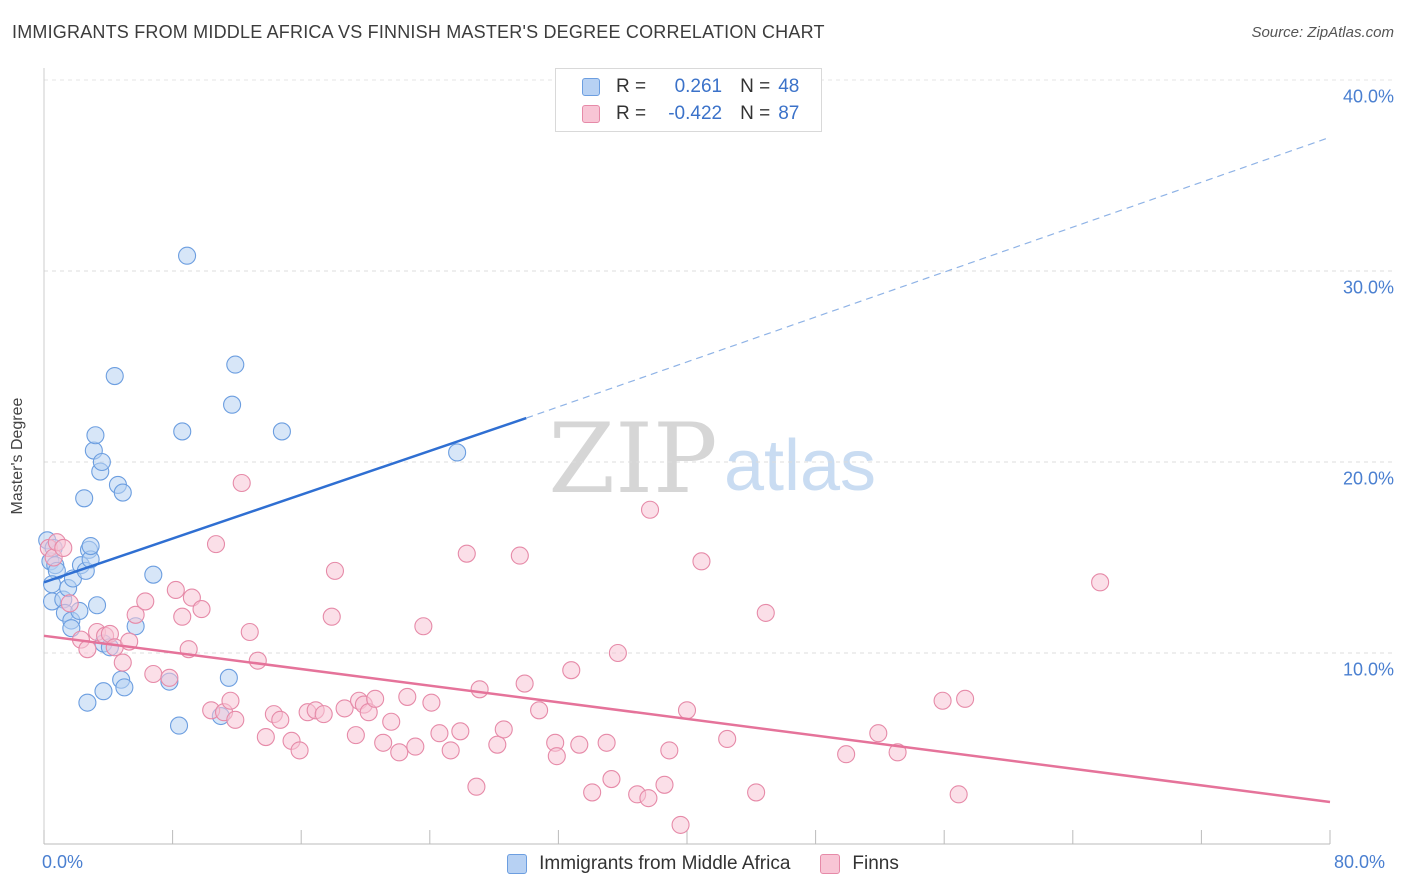  Describe the element at coordinates (1368, 669) in the screenshot. I see `y-tick-label-10: 10.0%` at that location.